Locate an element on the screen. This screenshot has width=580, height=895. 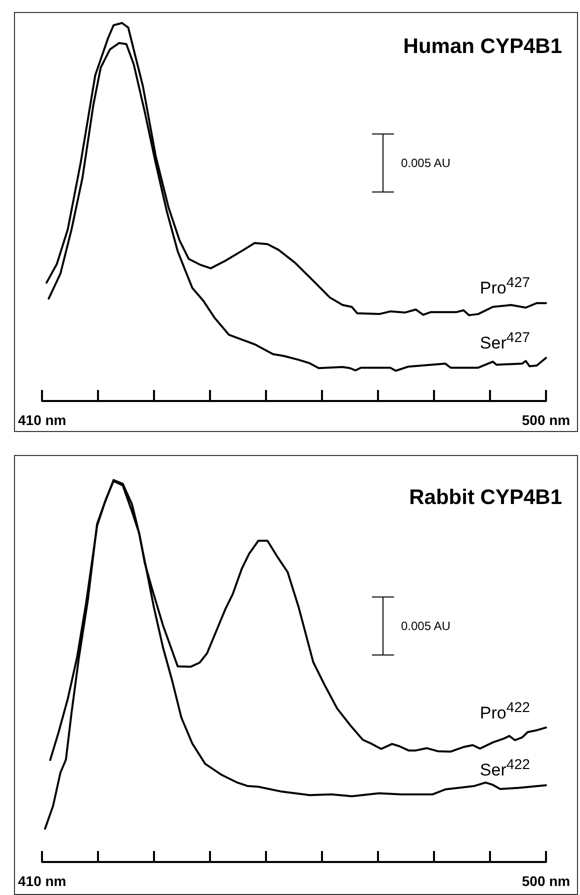
series-label: Ser$^{422}$ is located at coordinates (505, 768).